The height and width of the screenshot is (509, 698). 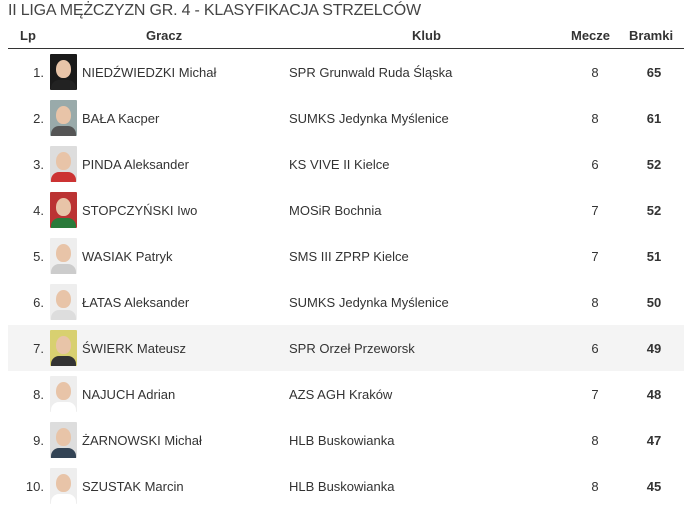 What do you see at coordinates (591, 35) in the screenshot?
I see `col-matches: Mecze` at bounding box center [591, 35].